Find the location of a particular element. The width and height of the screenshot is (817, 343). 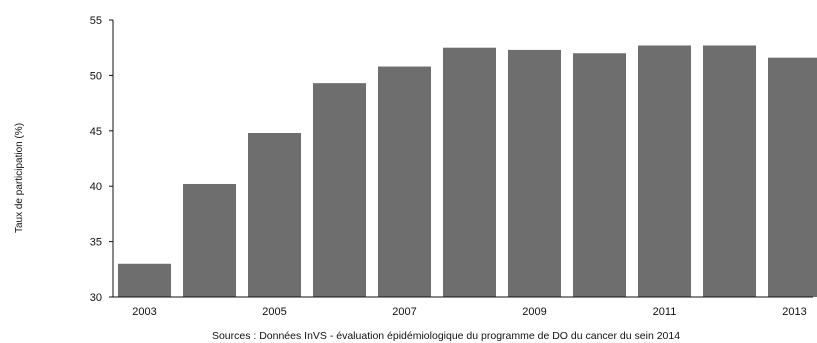

bar-2013 is located at coordinates (792, 177).